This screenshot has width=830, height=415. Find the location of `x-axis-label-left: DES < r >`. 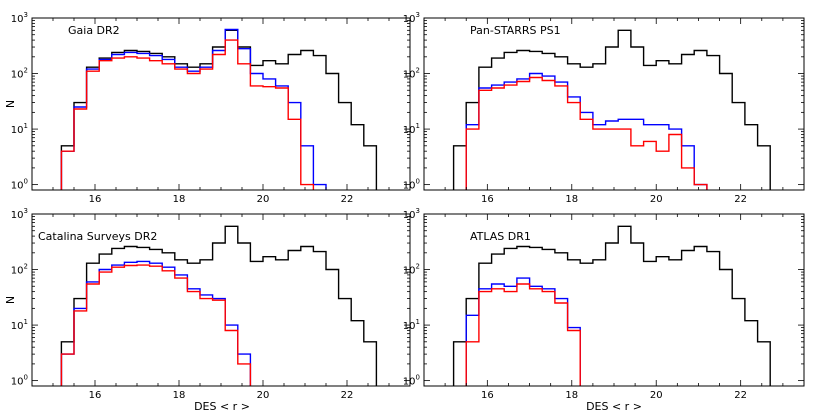

x-axis-label-left: DES < r > is located at coordinates (222, 406).